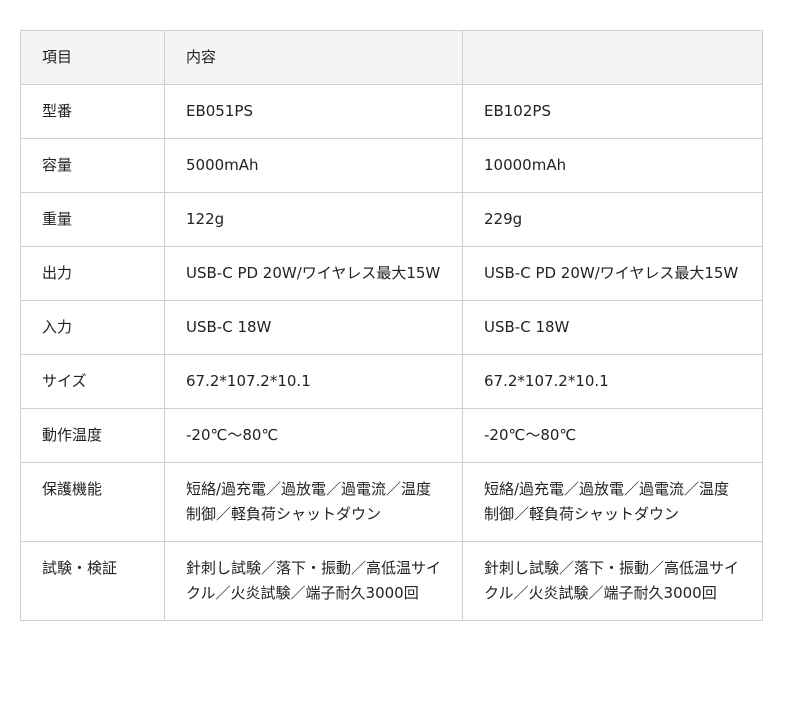  I want to click on table-row: 型番 EB051PS EB102PS, so click(391, 111).